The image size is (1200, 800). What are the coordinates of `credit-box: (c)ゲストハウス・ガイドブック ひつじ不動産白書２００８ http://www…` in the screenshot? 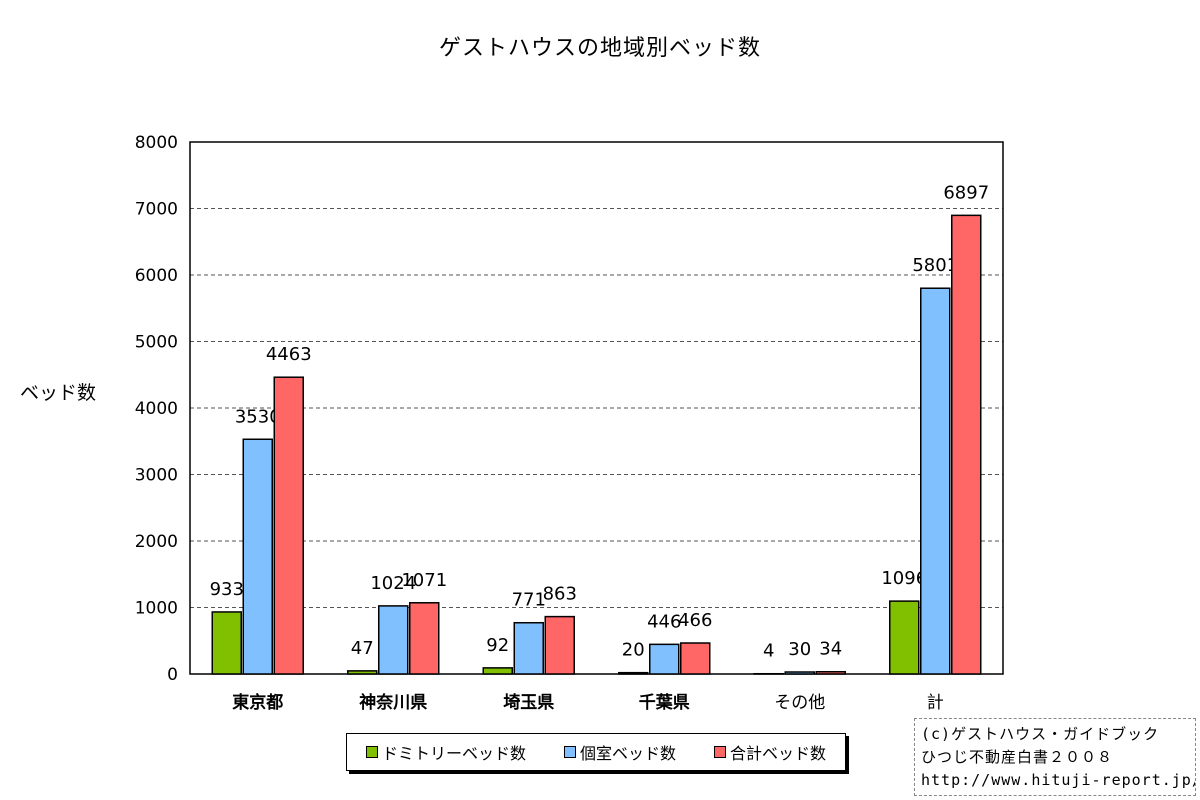 It's located at (1055, 757).